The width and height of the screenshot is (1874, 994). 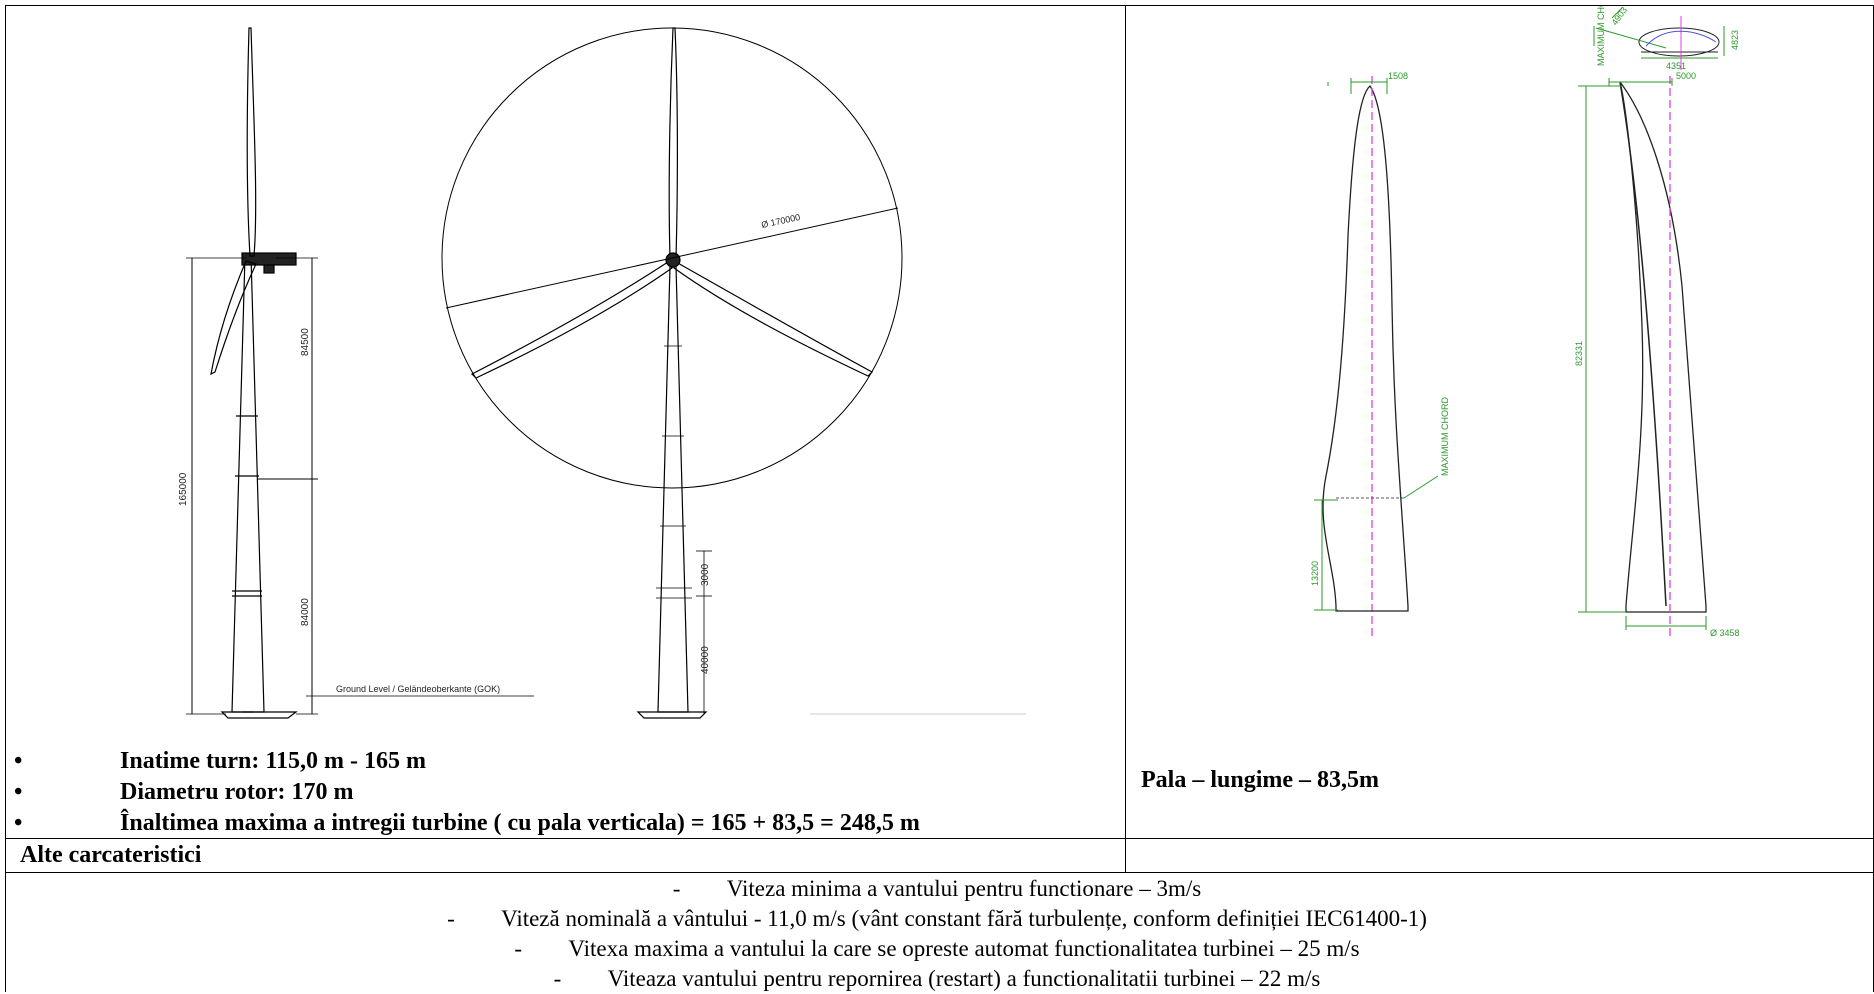 I want to click on bullet-text-tower-height: Inatime turn: 115,0 m - 165 m, so click(x=273, y=761).